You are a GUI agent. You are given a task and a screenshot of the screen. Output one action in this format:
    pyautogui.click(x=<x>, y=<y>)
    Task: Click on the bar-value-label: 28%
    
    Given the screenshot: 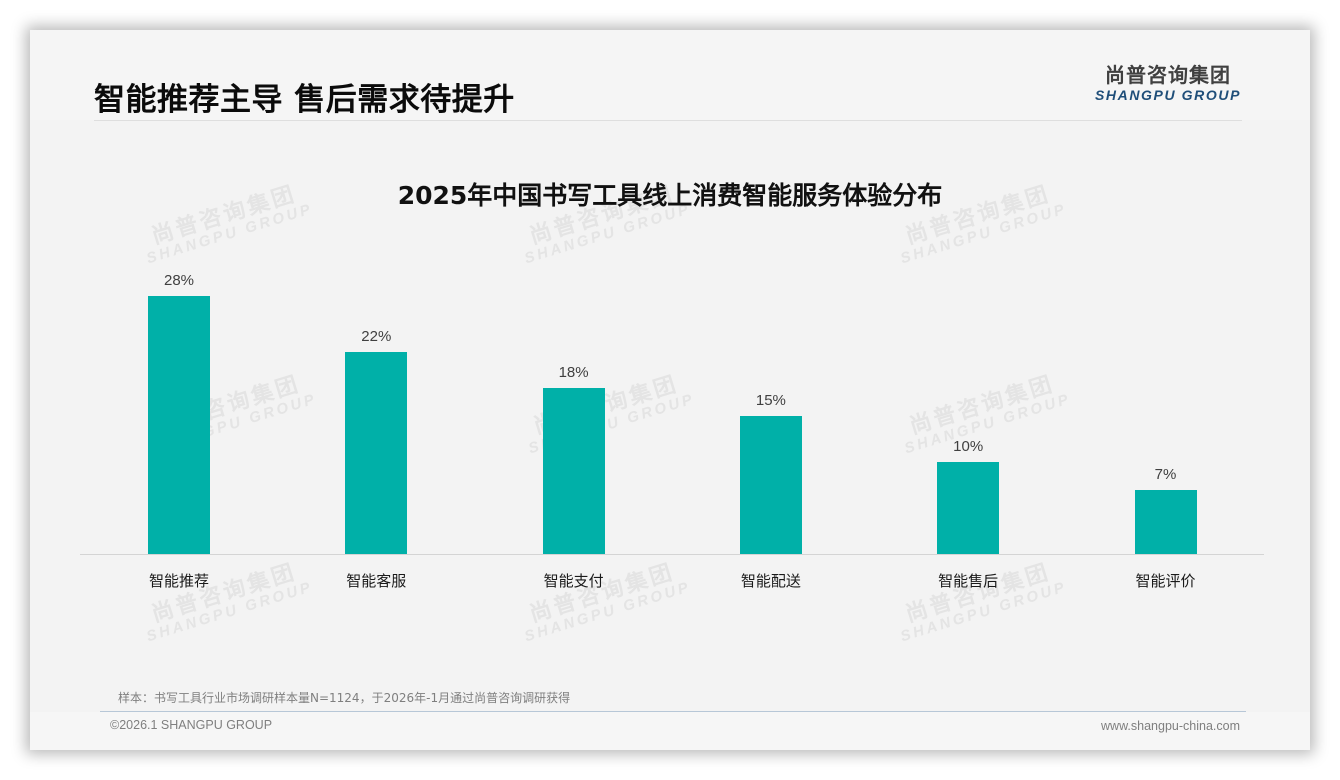 What is the action you would take?
    pyautogui.click(x=179, y=280)
    